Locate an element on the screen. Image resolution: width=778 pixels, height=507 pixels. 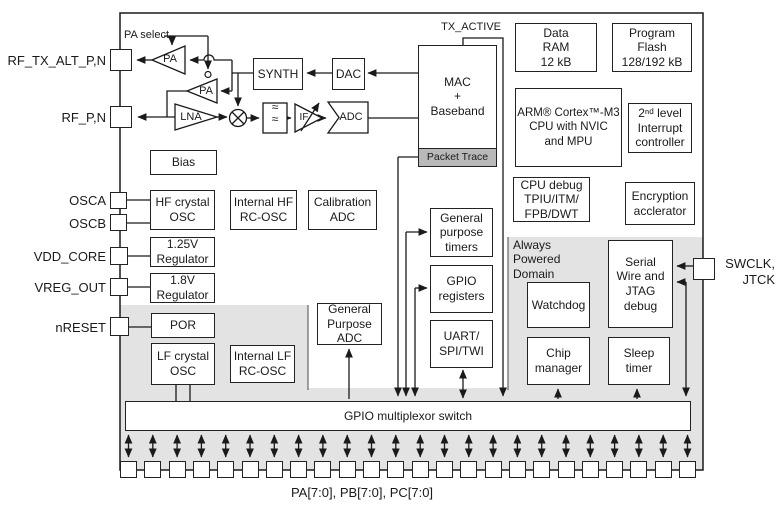
pa-top-label: PA is located at coordinates (170, 59).